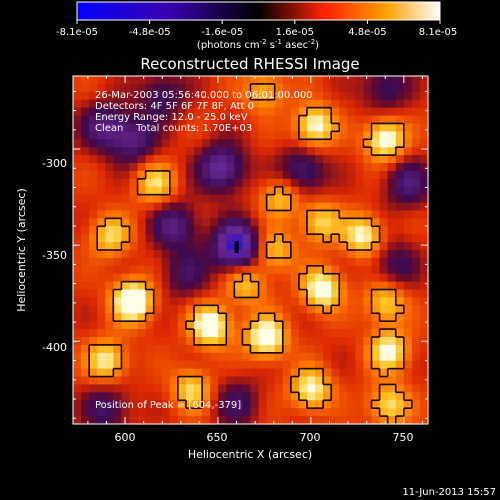 This screenshot has height=500, width=500. What do you see at coordinates (54, 347) in the screenshot?
I see `y-tick-label: -400` at bounding box center [54, 347].